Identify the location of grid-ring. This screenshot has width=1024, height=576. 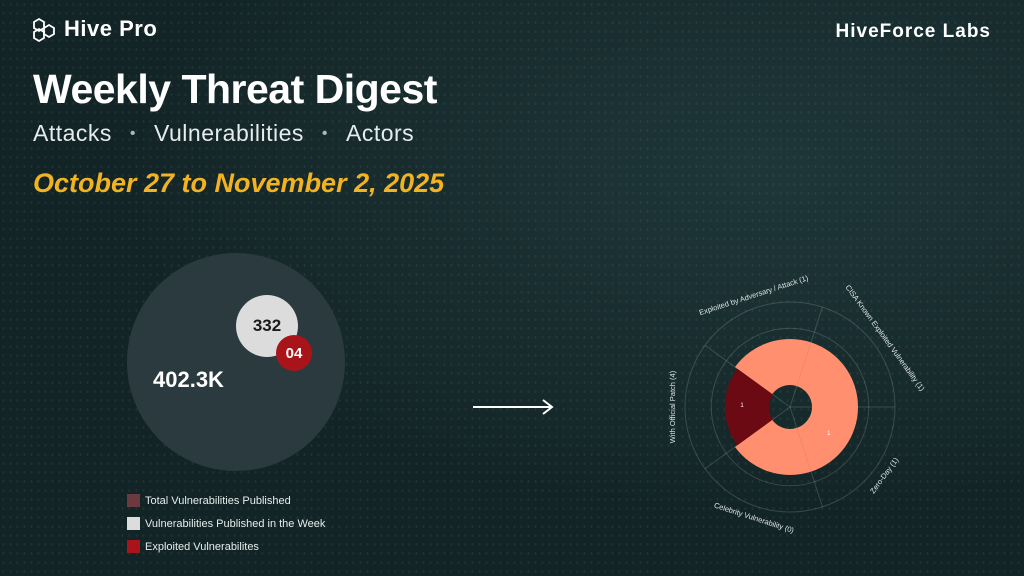
(790, 407).